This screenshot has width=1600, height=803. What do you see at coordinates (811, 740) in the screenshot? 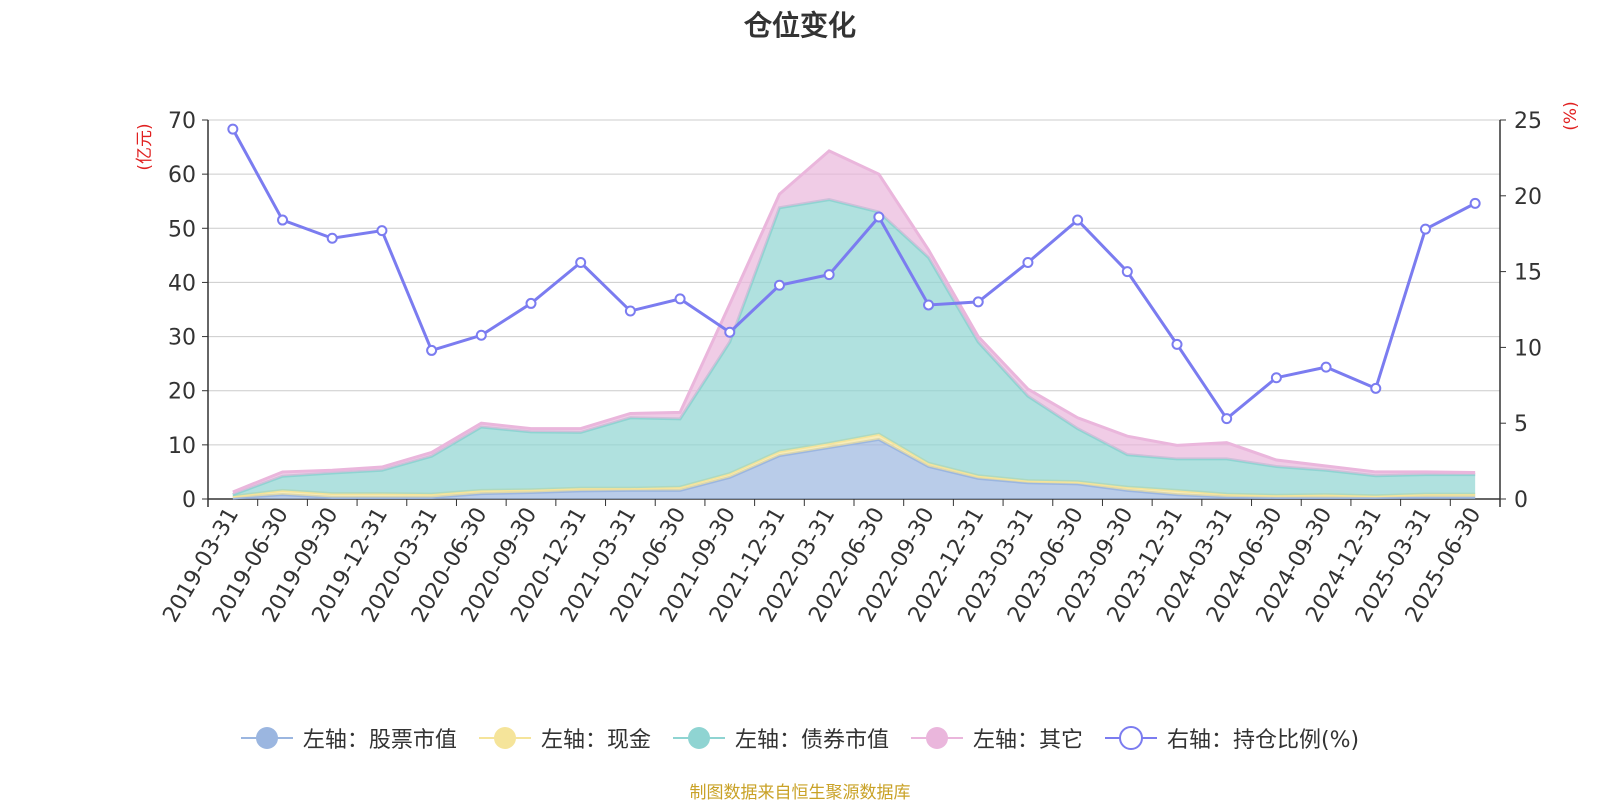
I see `legend-label: 左轴：债券市值` at bounding box center [811, 740].